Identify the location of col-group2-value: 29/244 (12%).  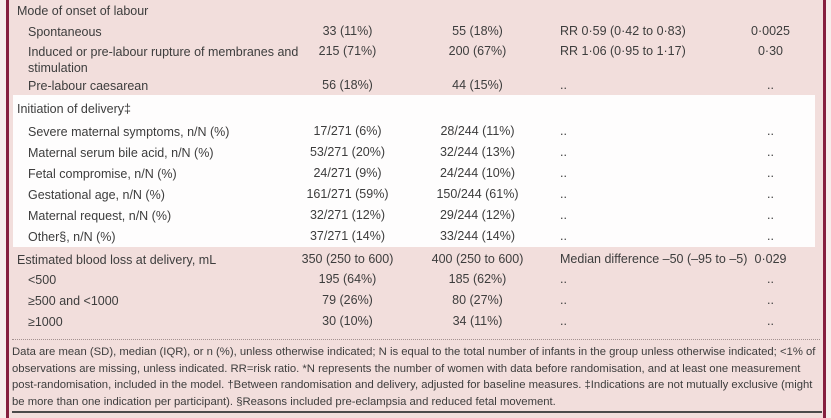
(477, 215).